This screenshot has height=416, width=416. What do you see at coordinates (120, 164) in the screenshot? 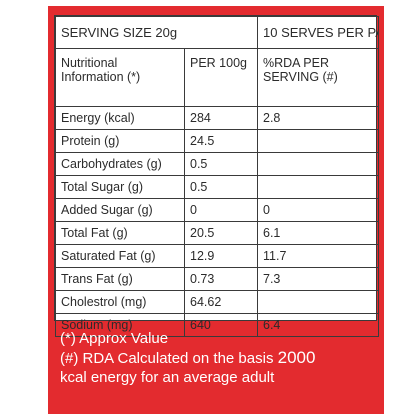
I see `nutrient-name: Carbohydrates (g)` at bounding box center [120, 164].